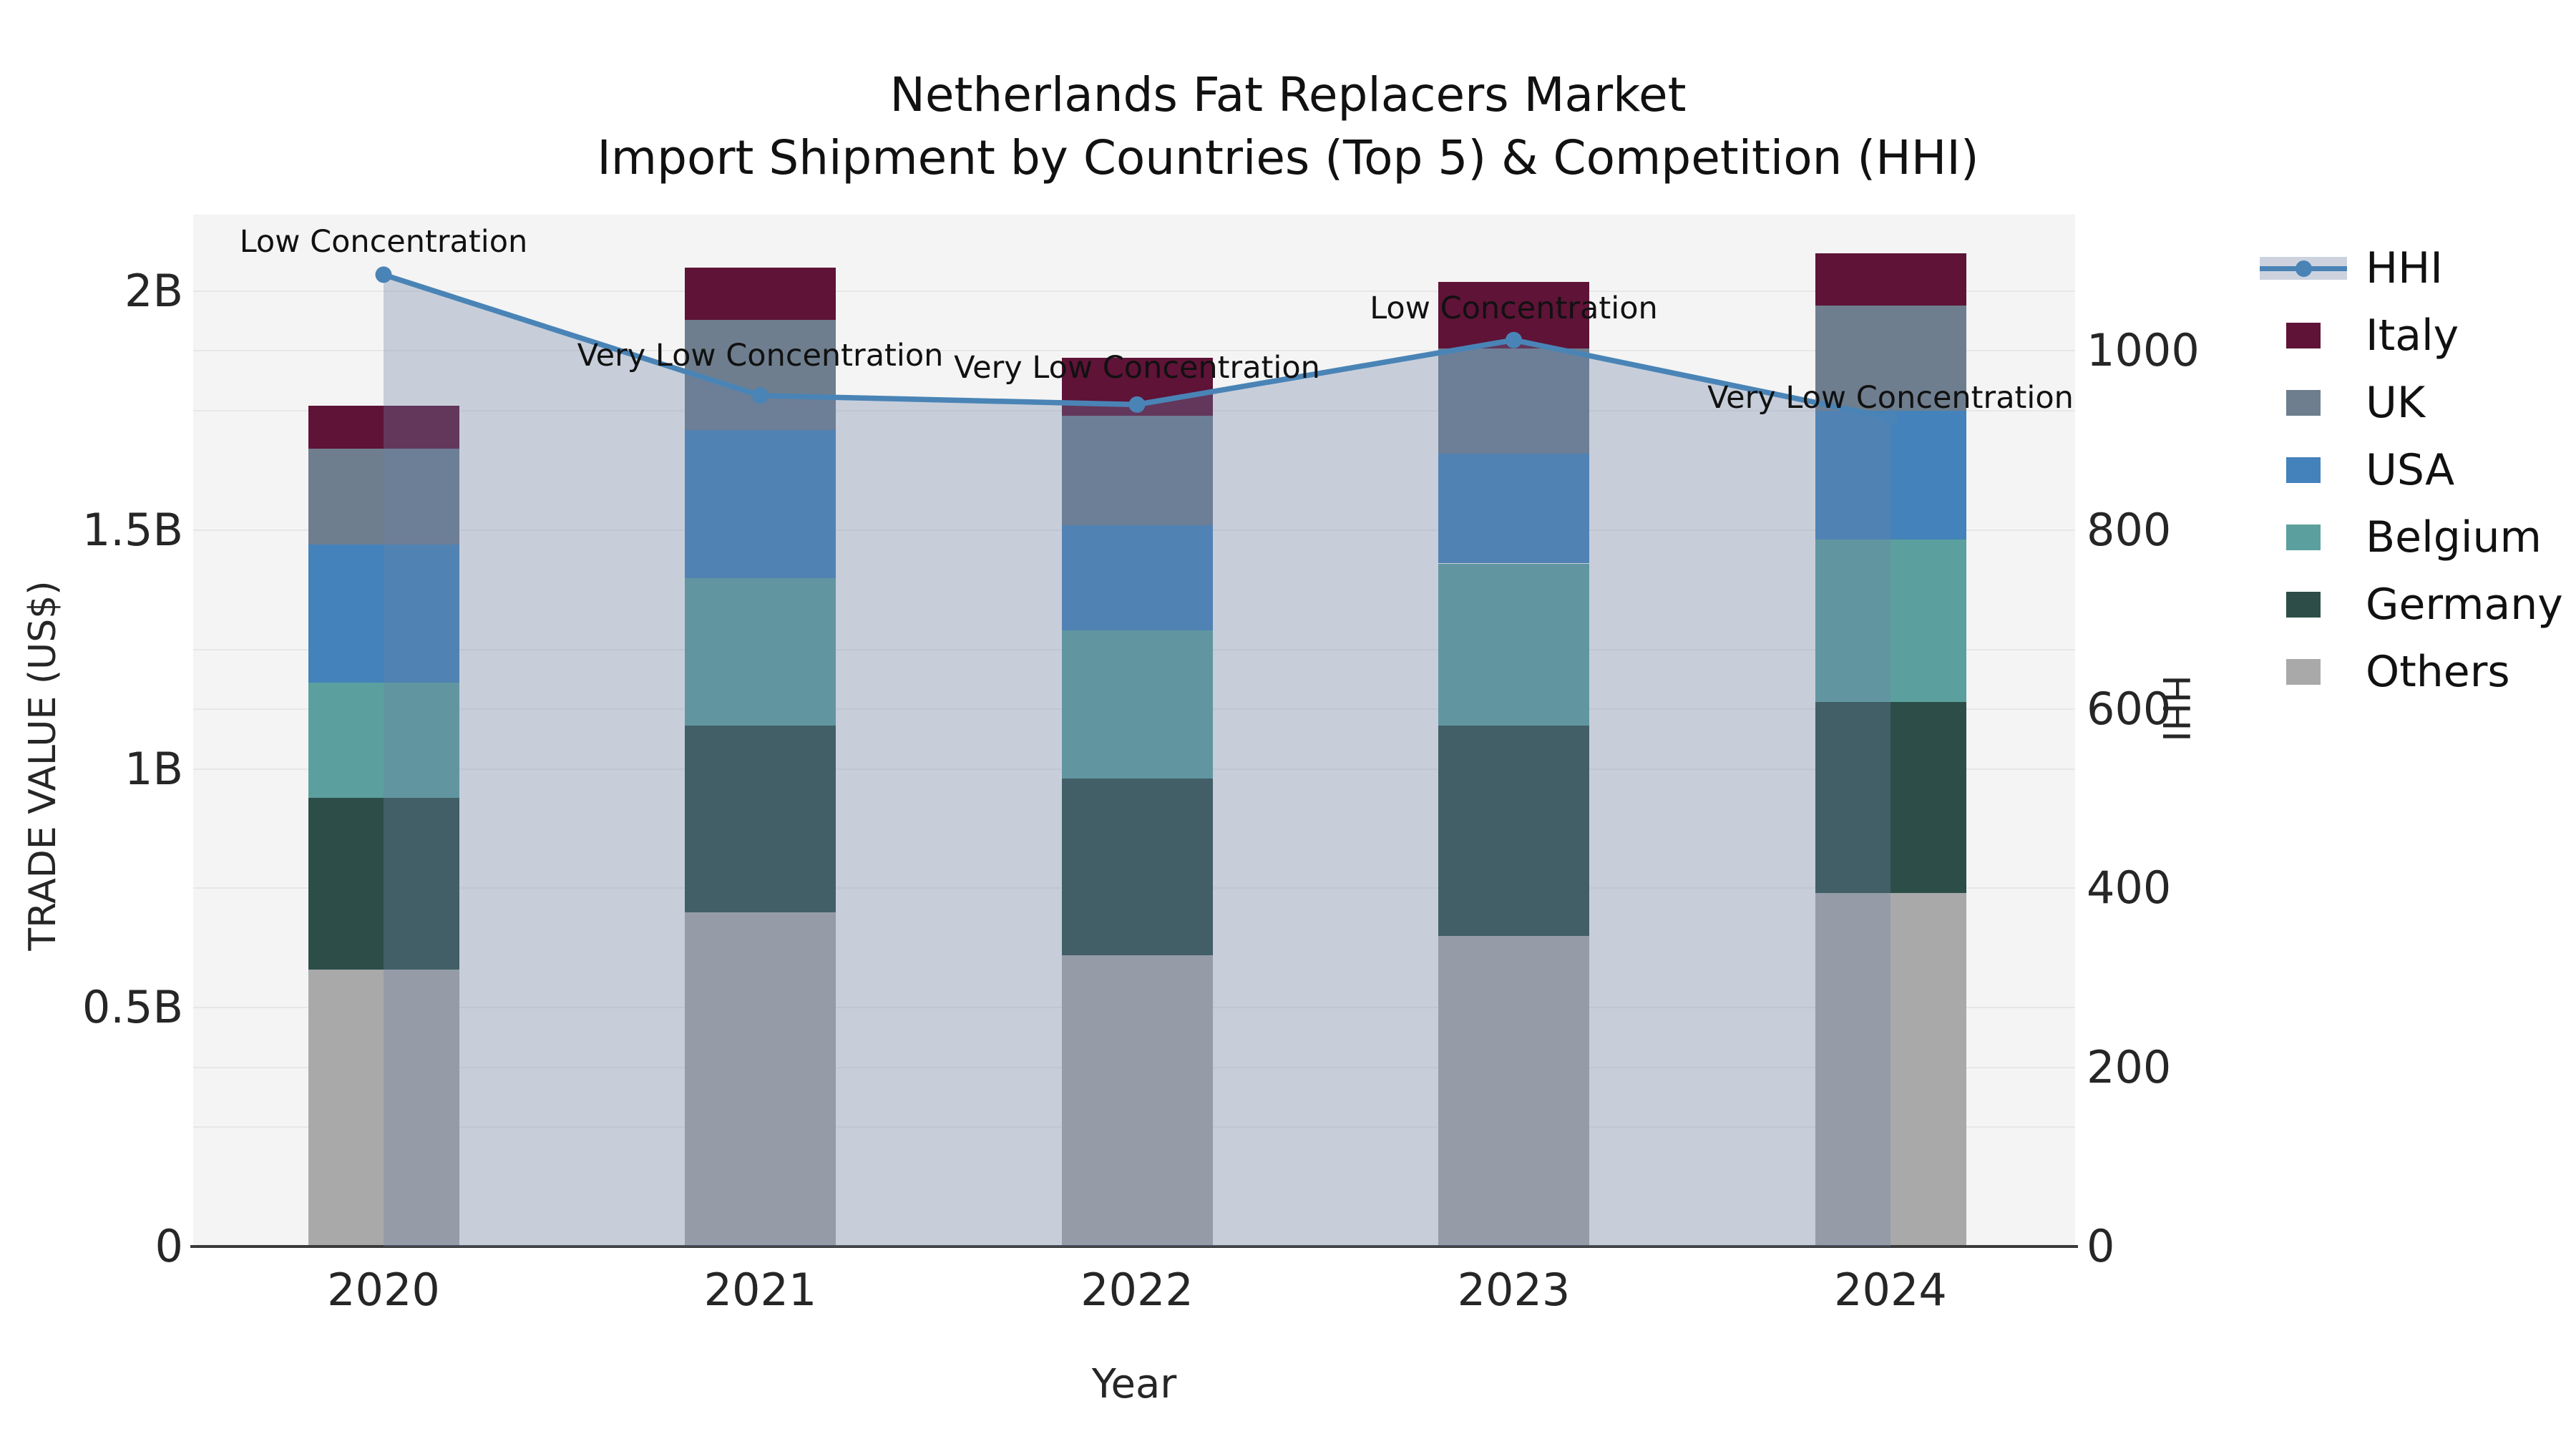 The height and width of the screenshot is (1449, 2576). Describe the element at coordinates (760, 294) in the screenshot. I see `bar-2021-italy` at that location.